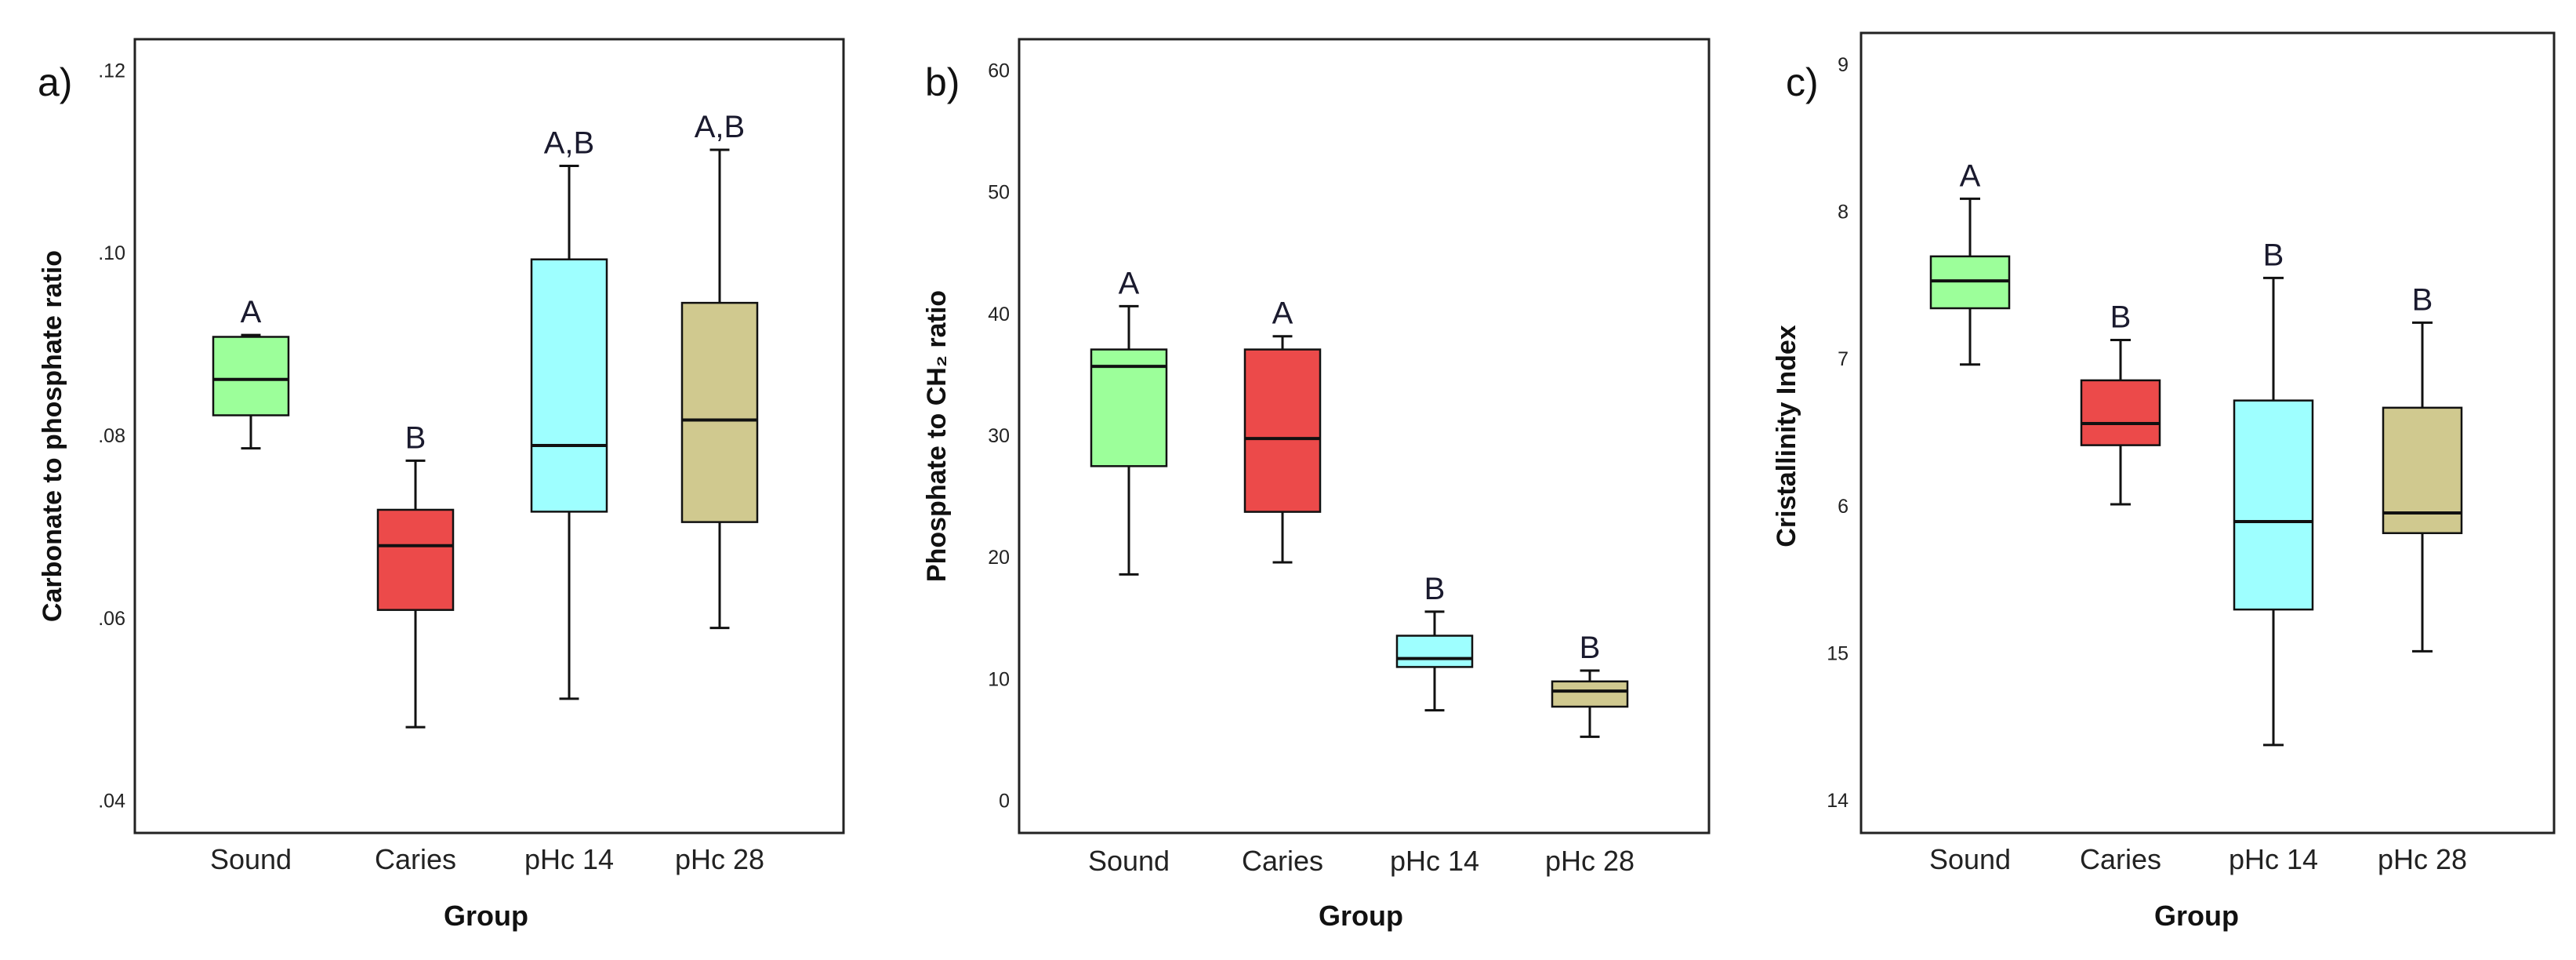 This screenshot has height=960, width=2576. Describe the element at coordinates (415, 437) in the screenshot. I see `panel-a-caries-significance-letter: B` at that location.